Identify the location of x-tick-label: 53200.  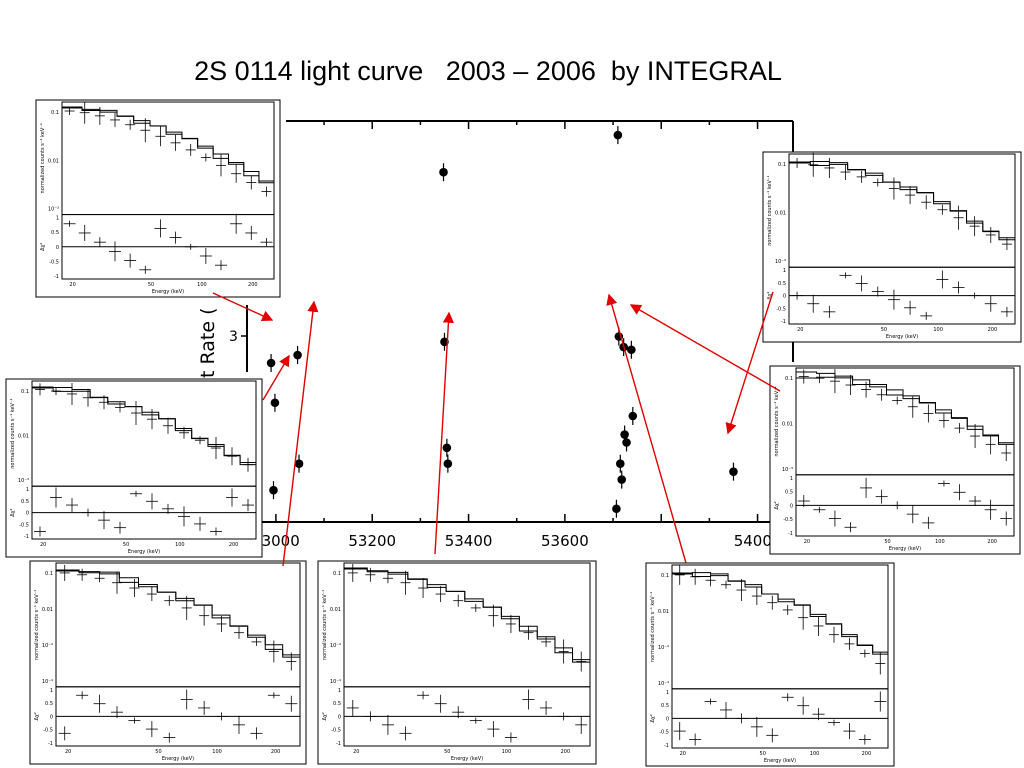
(372, 541).